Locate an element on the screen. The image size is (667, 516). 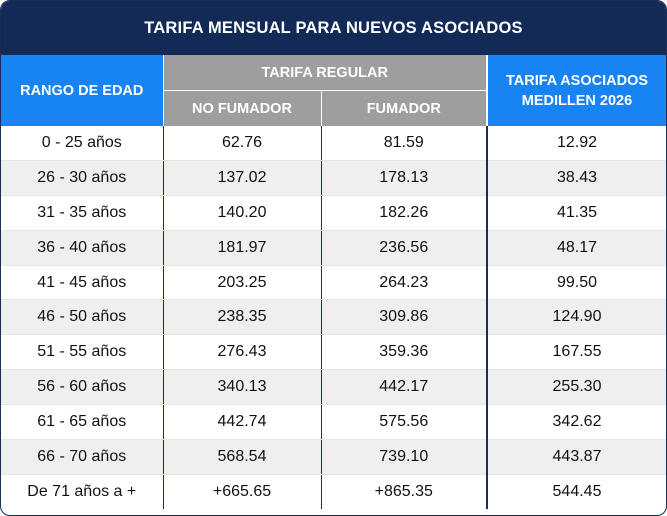
header-smoker: FUMADOR is located at coordinates (404, 108).